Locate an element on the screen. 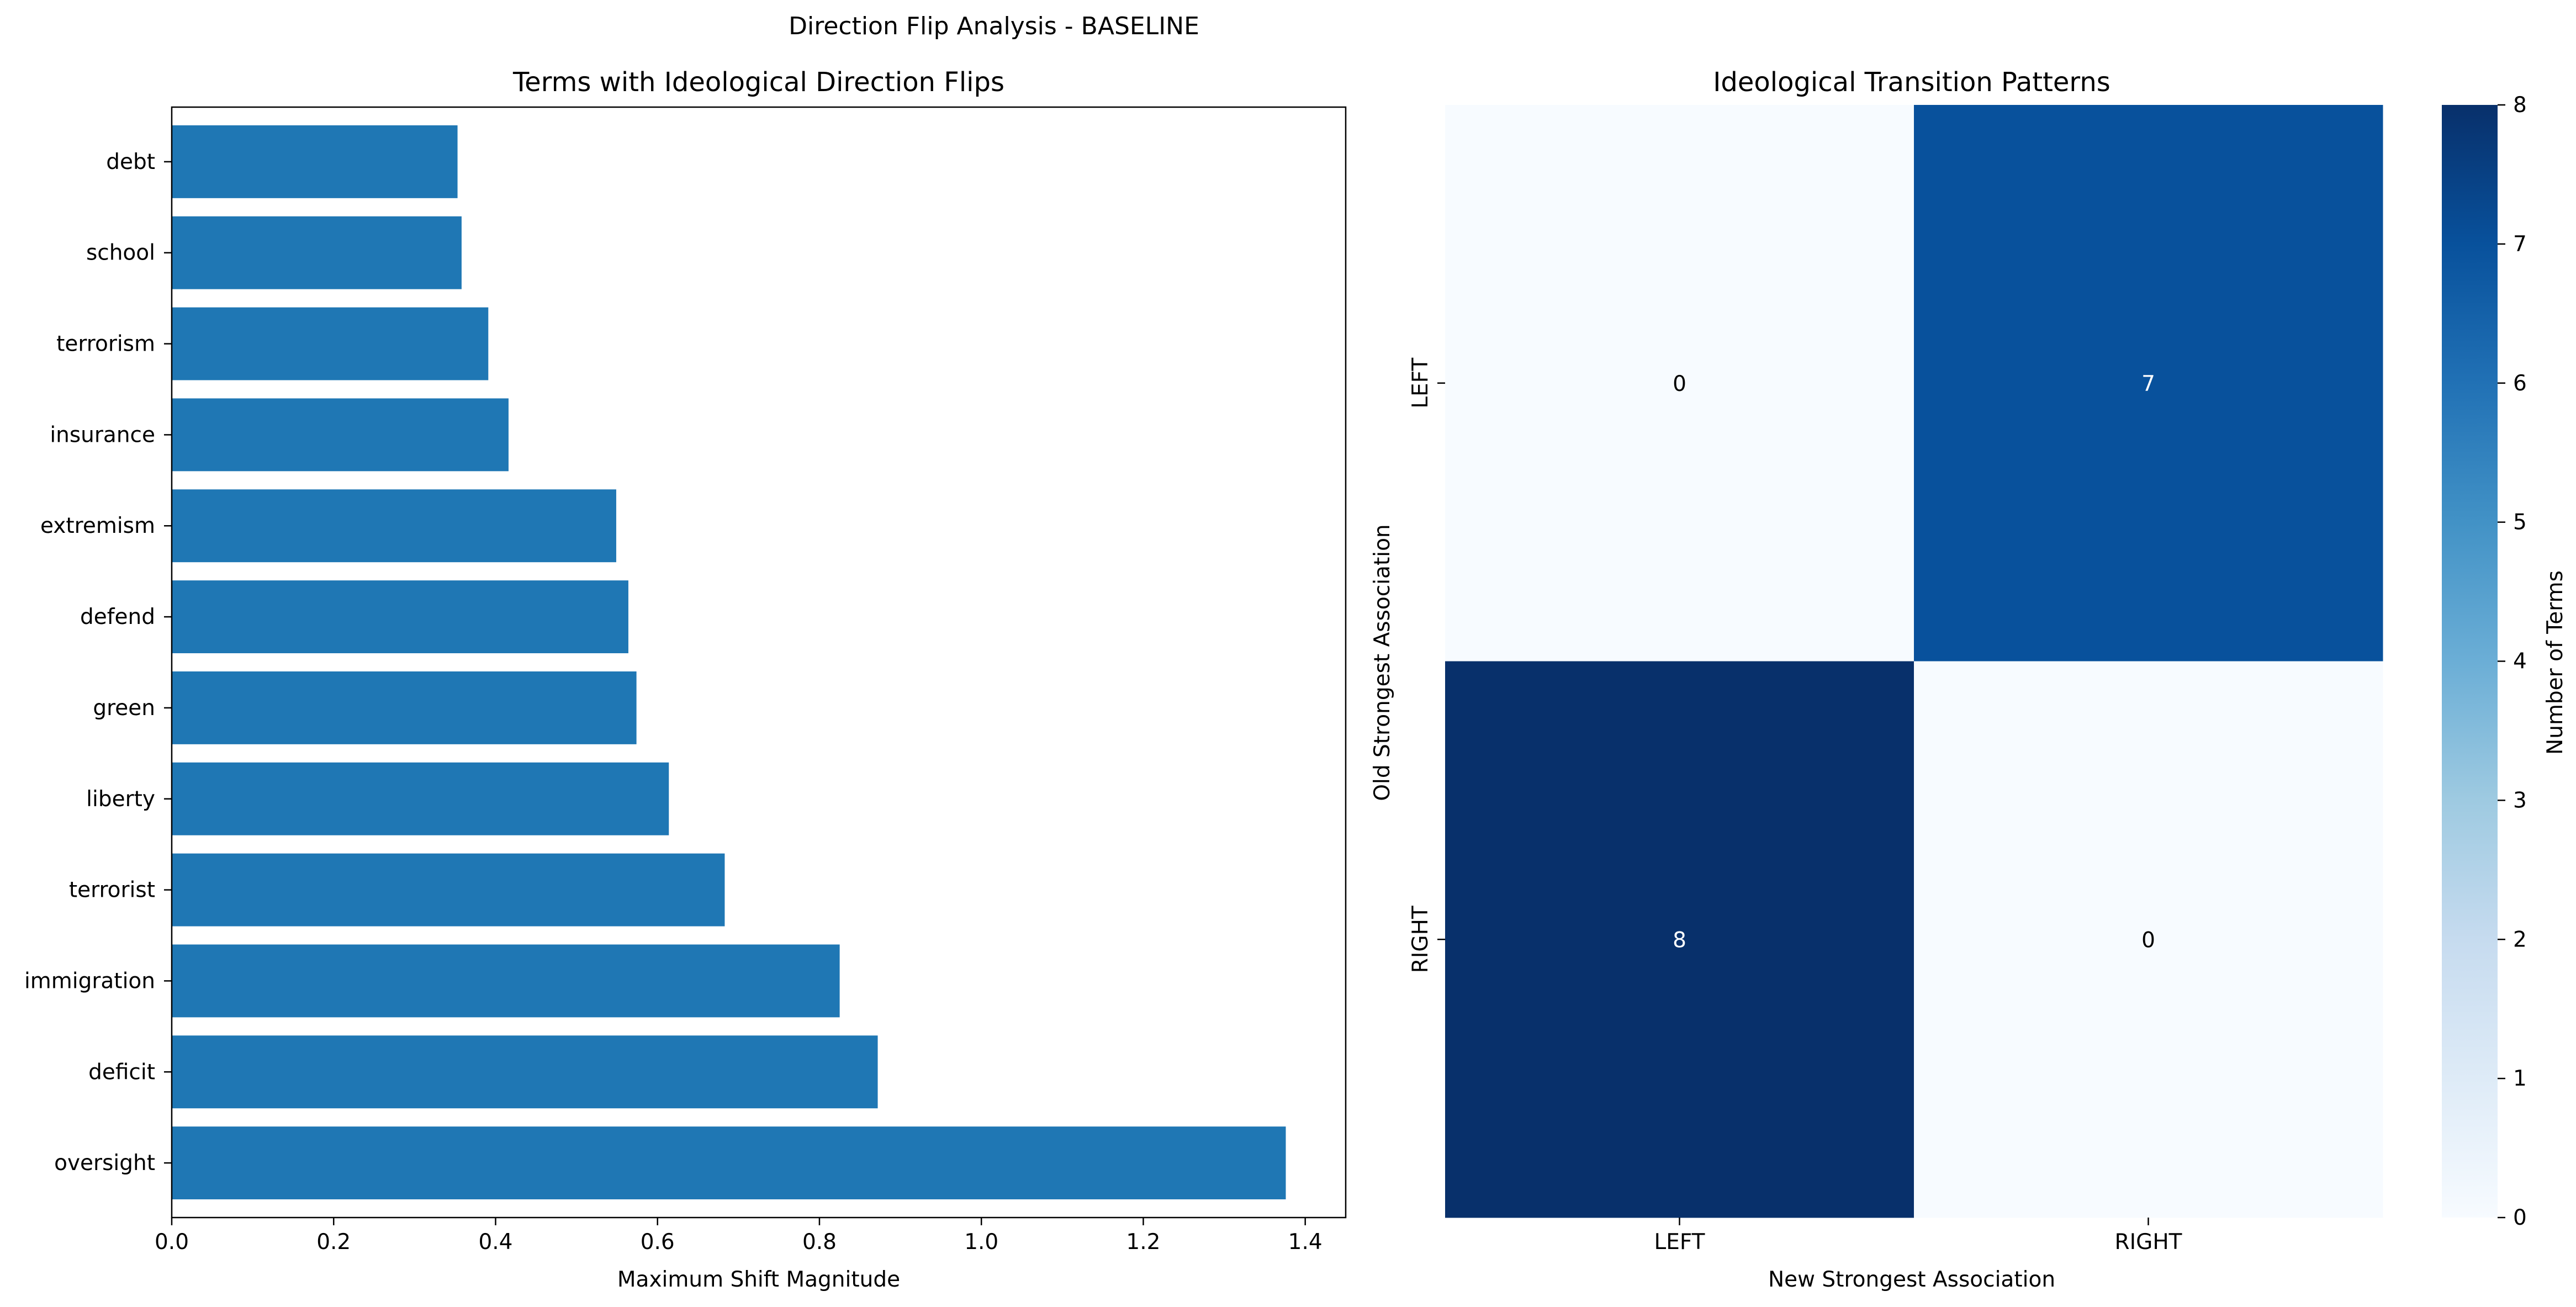  x-tick-label: 1.4 is located at coordinates (1305, 1242).